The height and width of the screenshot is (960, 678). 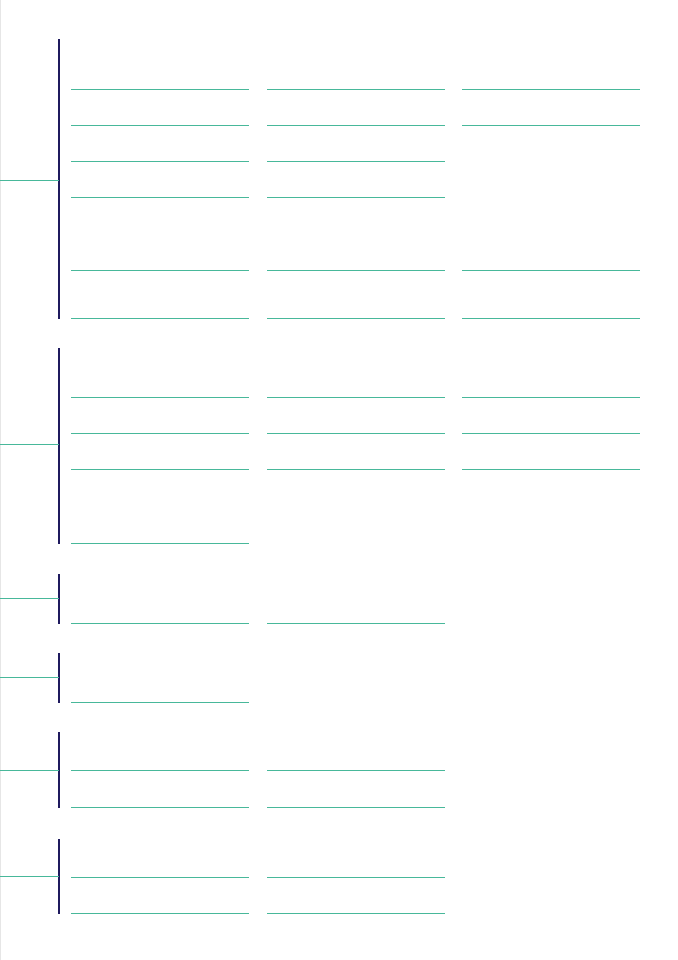 I want to click on group-1-field-r4-c2, so click(x=356, y=197).